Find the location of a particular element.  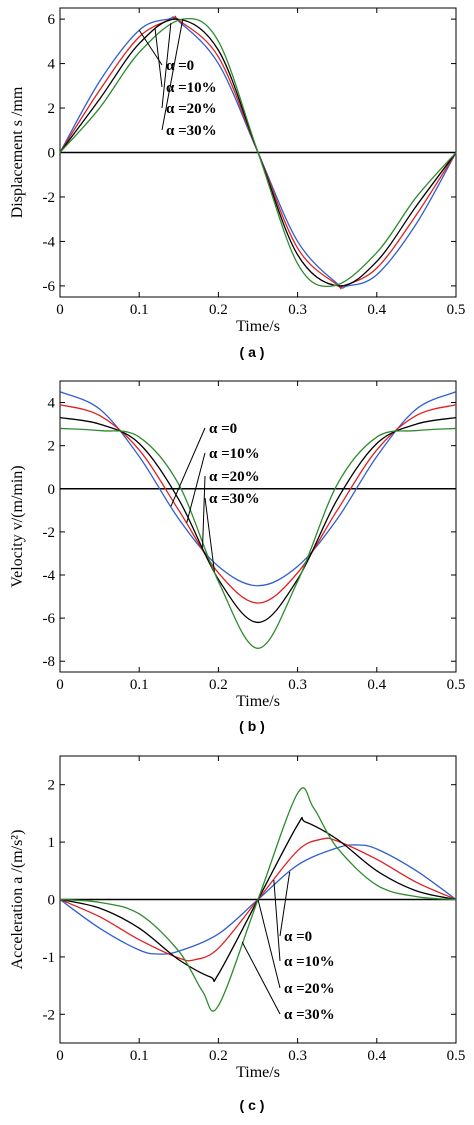

y-axis-label: Displacement s /mm is located at coordinates (17, 152).